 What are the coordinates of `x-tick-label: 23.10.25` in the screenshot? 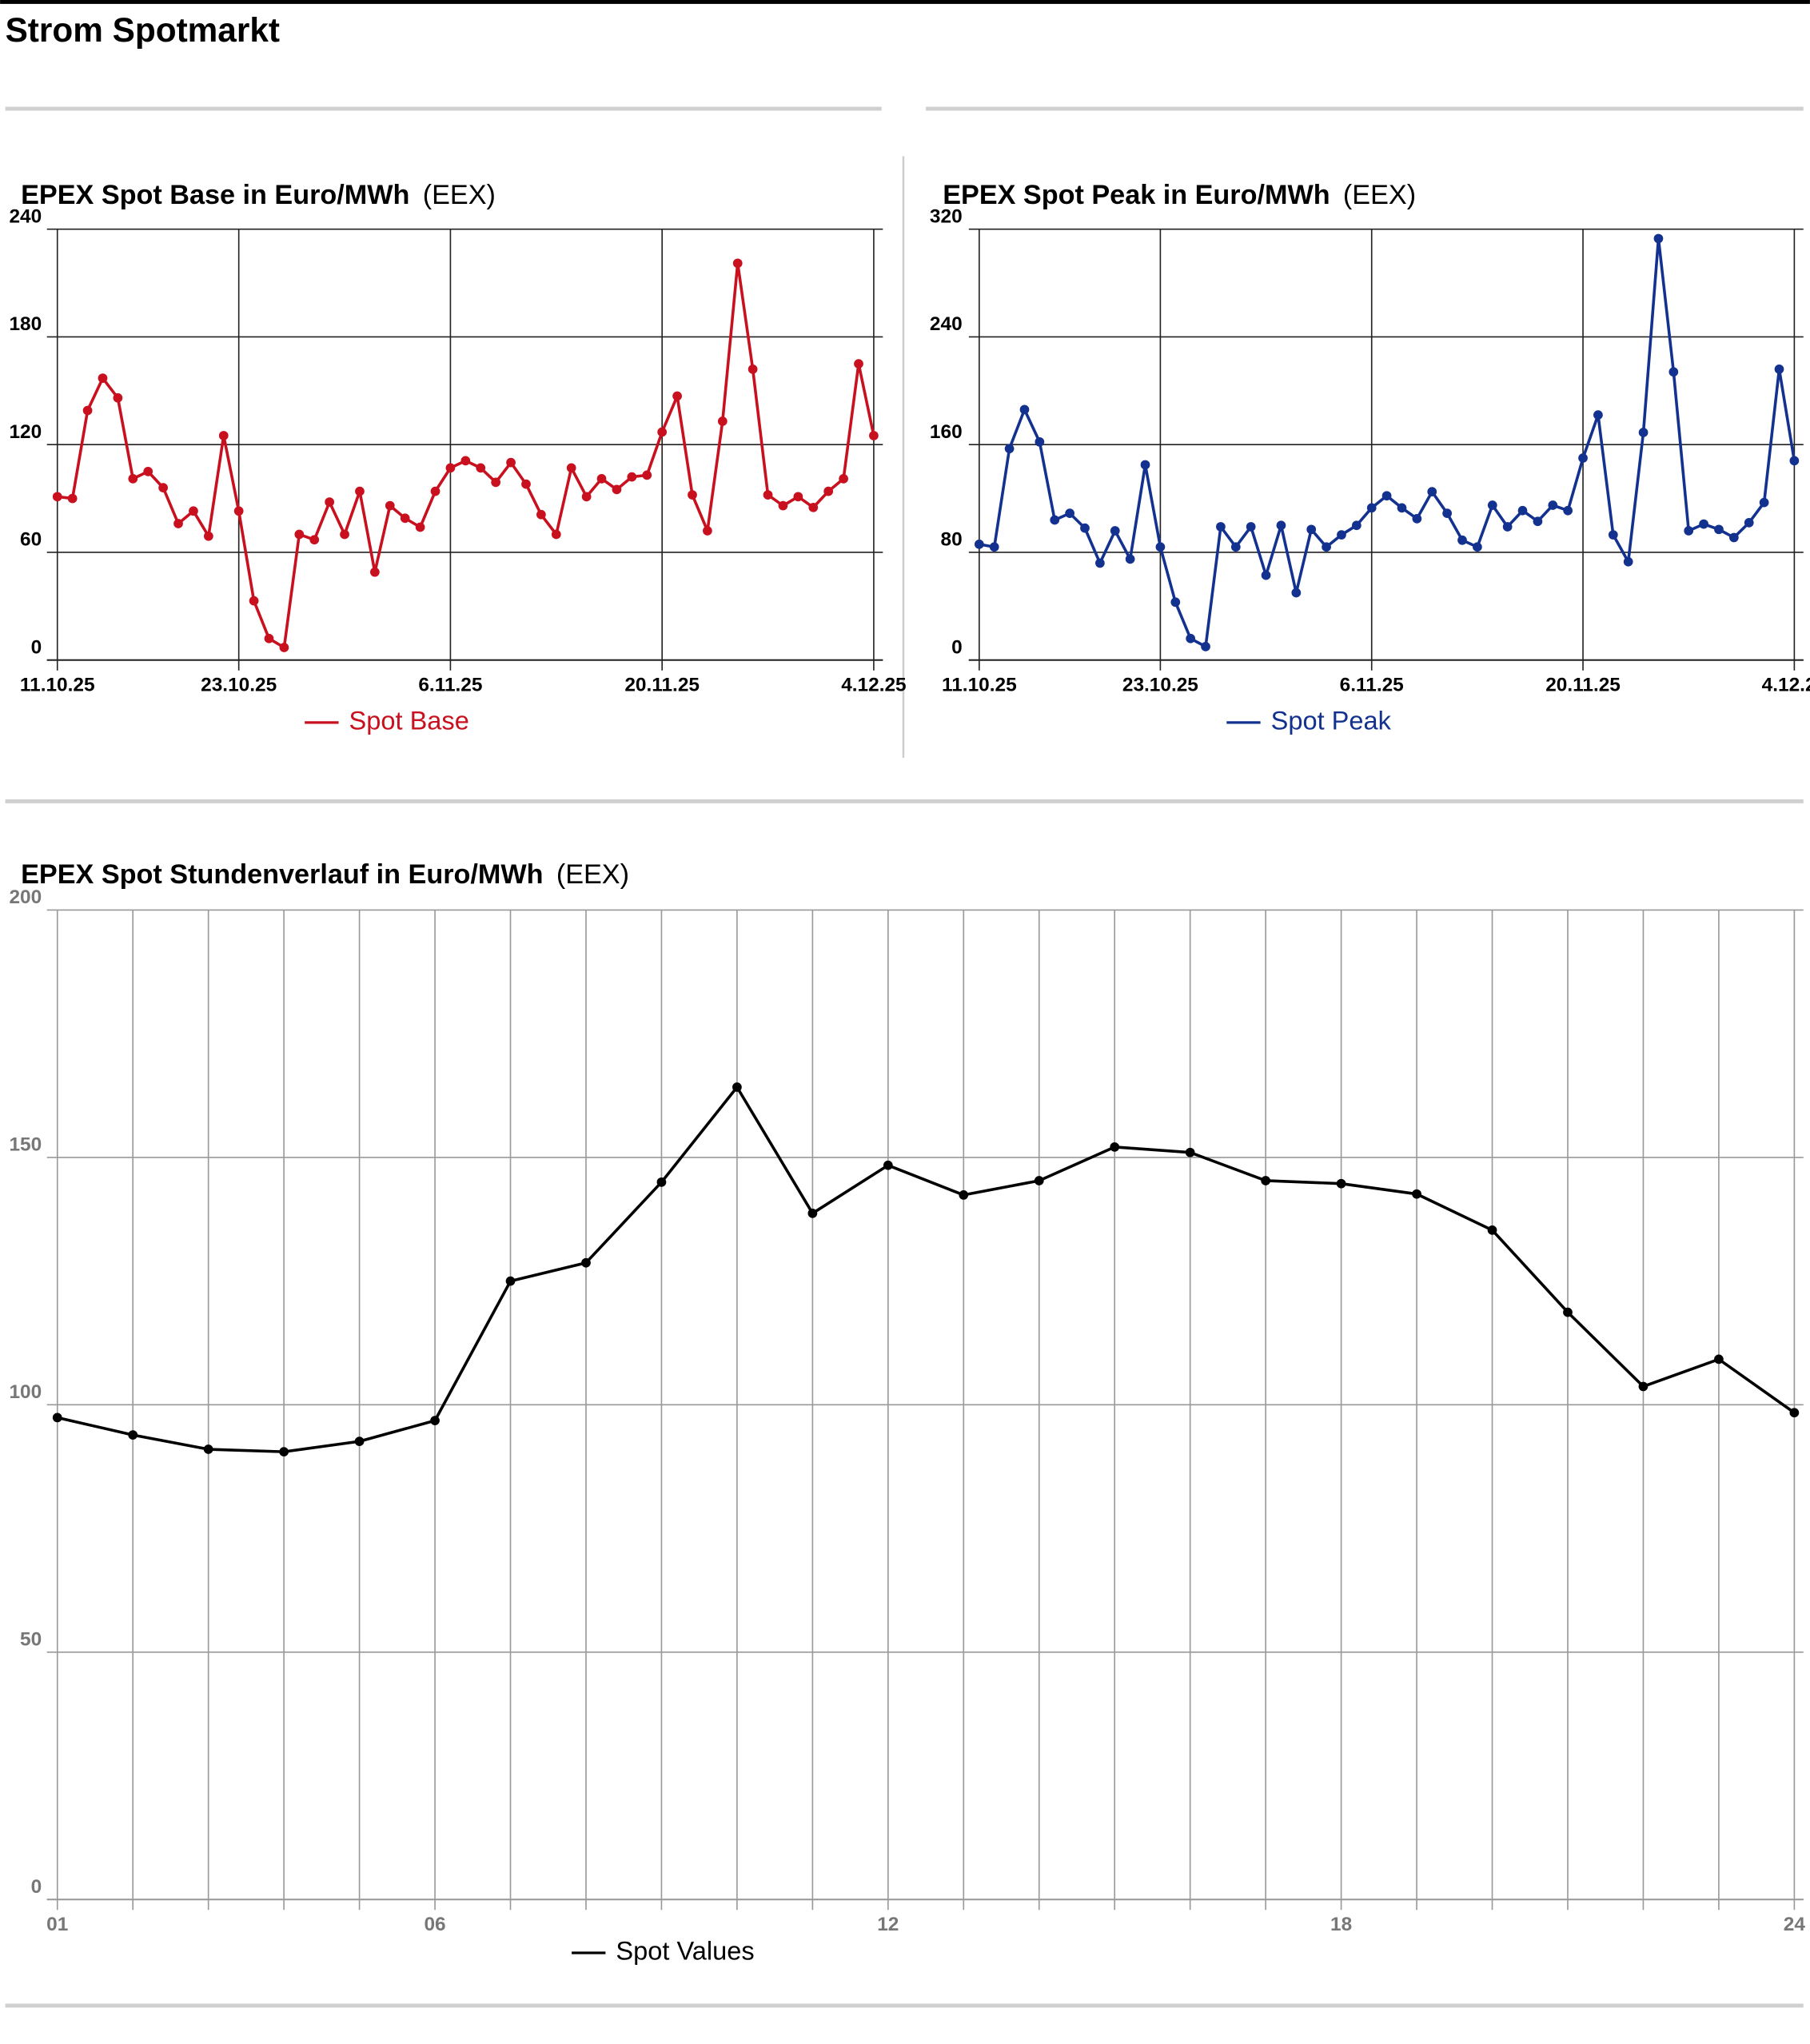 It's located at (1160, 685).